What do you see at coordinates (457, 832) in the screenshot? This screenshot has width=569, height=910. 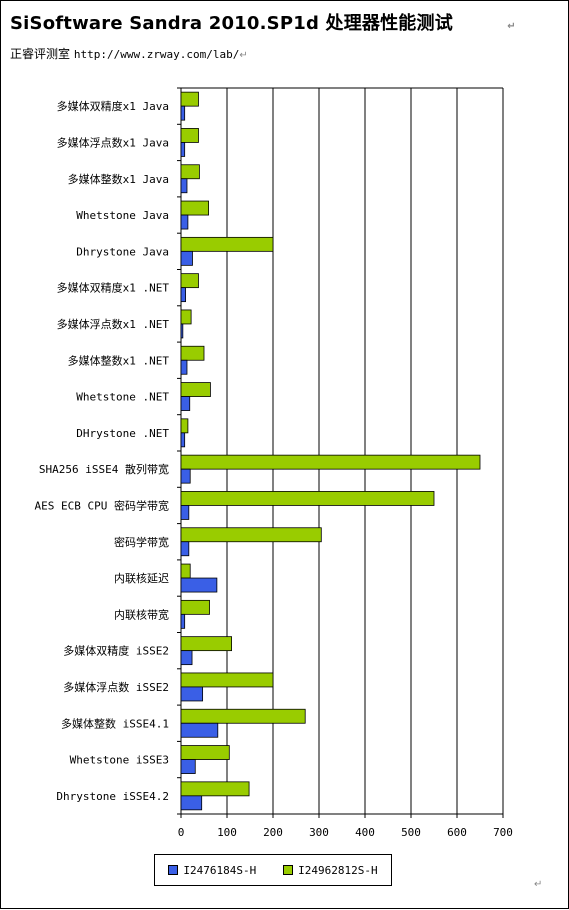 I see `x-tick-label: 600` at bounding box center [457, 832].